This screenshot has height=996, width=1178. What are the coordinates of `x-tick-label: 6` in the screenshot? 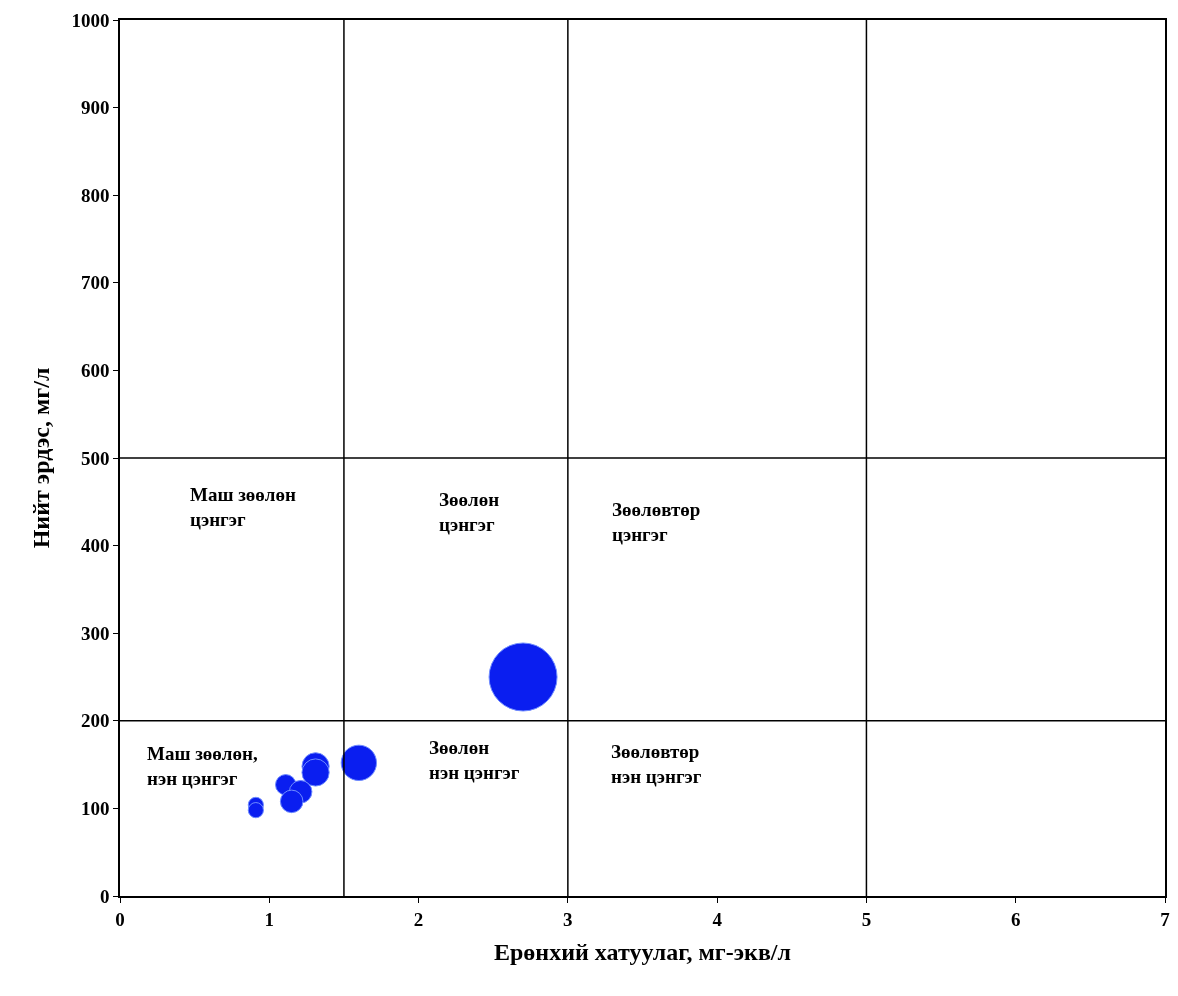 It's located at (1015, 919).